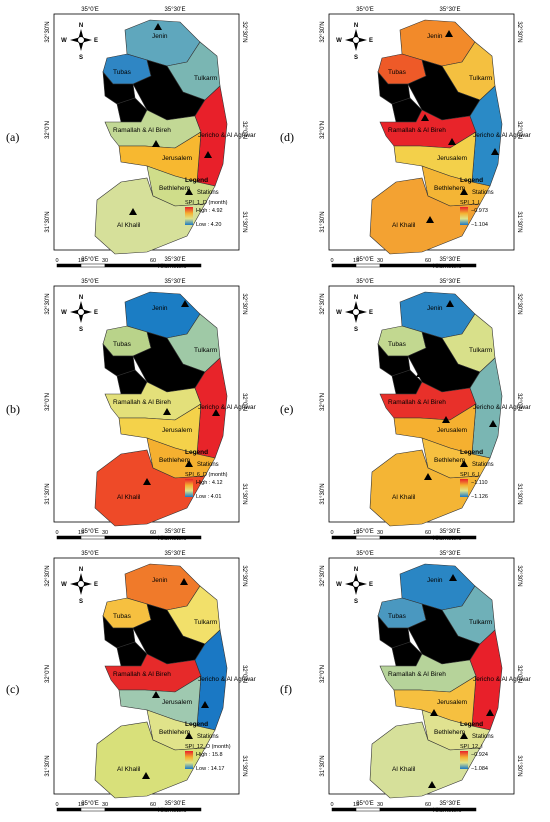 This screenshot has height=822, width=550. Describe the element at coordinates (13, 137) in the screenshot. I see `panel-label: (a)` at that location.